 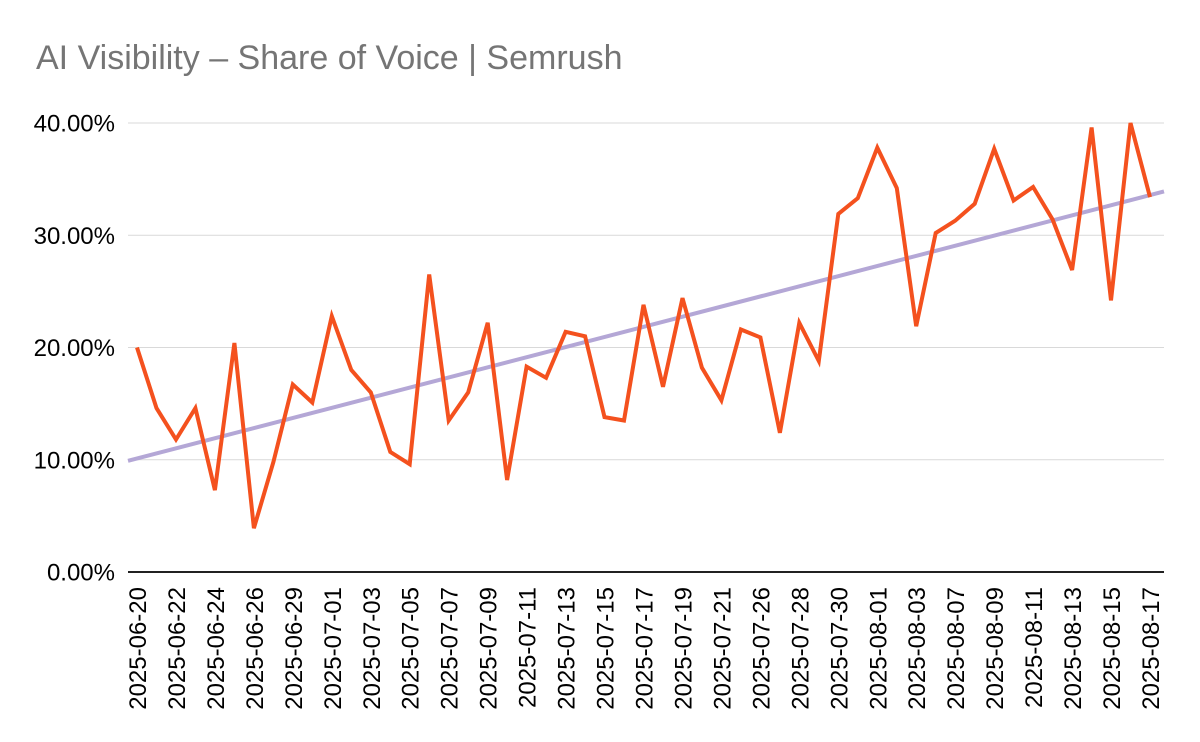 I want to click on x-axis-label: 2025-07-05, so click(x=411, y=648).